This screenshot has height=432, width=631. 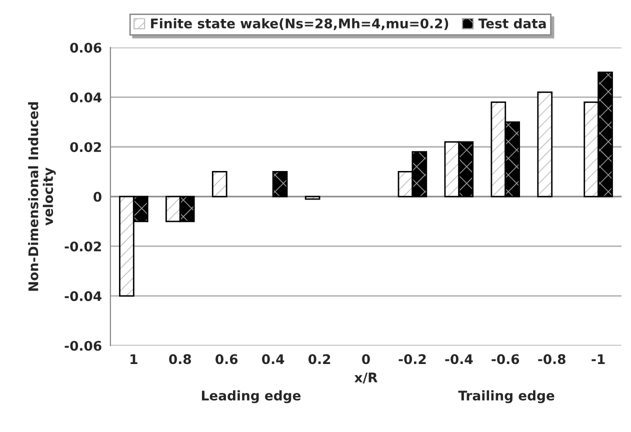 I want to click on x-tick-label: -0.6, so click(x=506, y=359).